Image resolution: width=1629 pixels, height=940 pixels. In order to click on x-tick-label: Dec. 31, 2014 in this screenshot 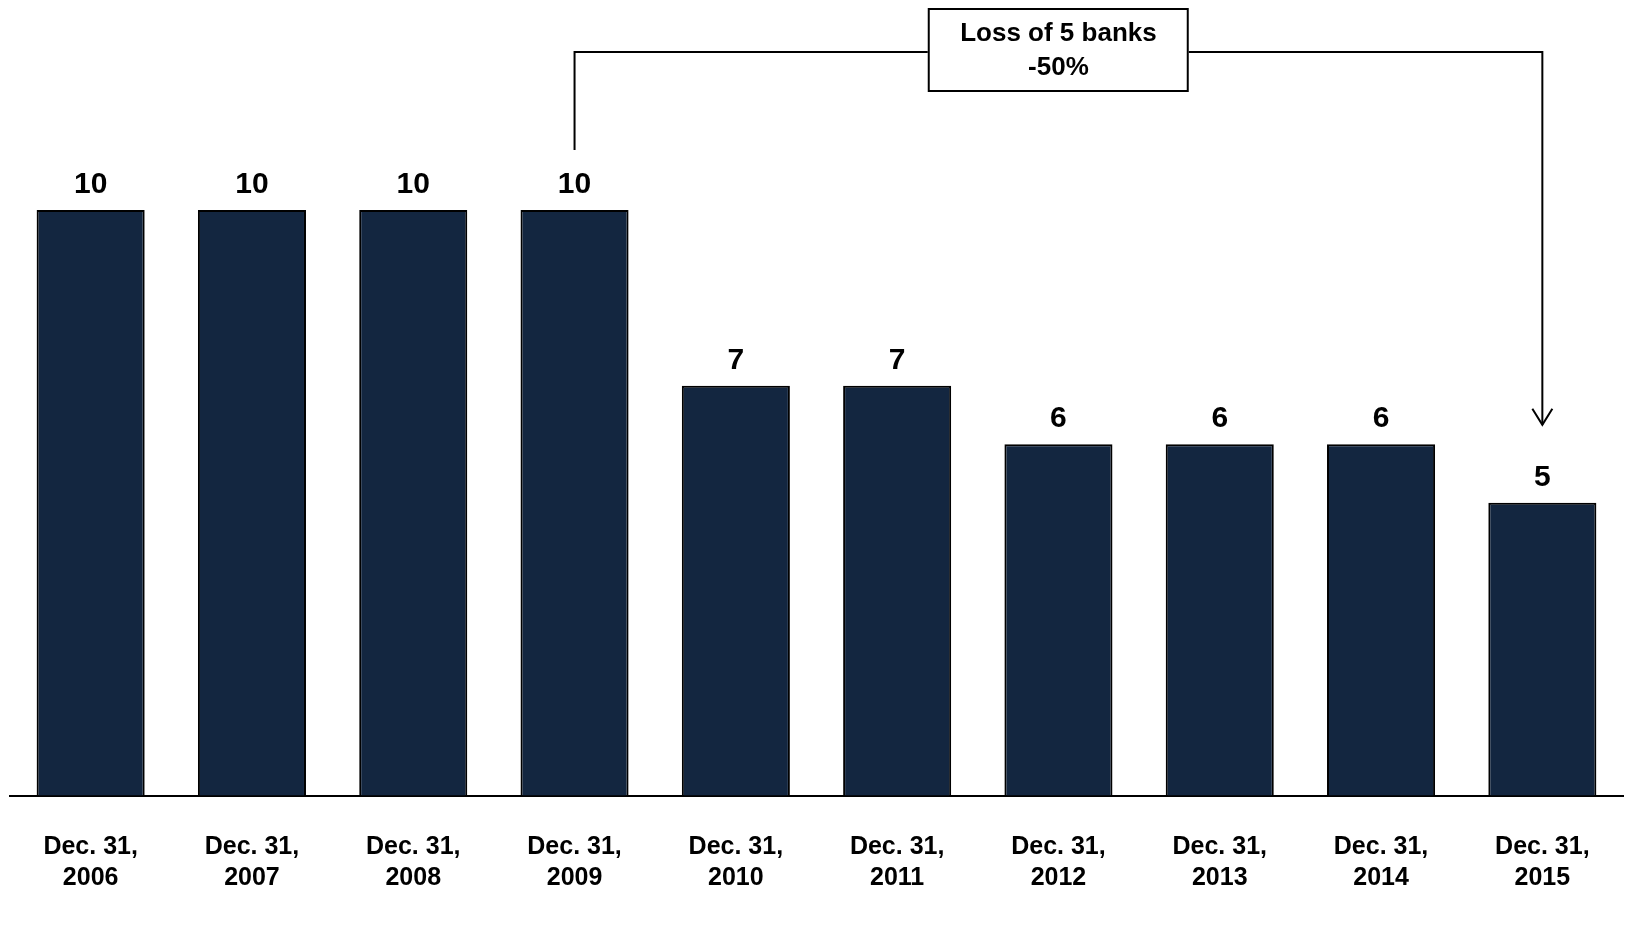, I will do `click(1381, 861)`.